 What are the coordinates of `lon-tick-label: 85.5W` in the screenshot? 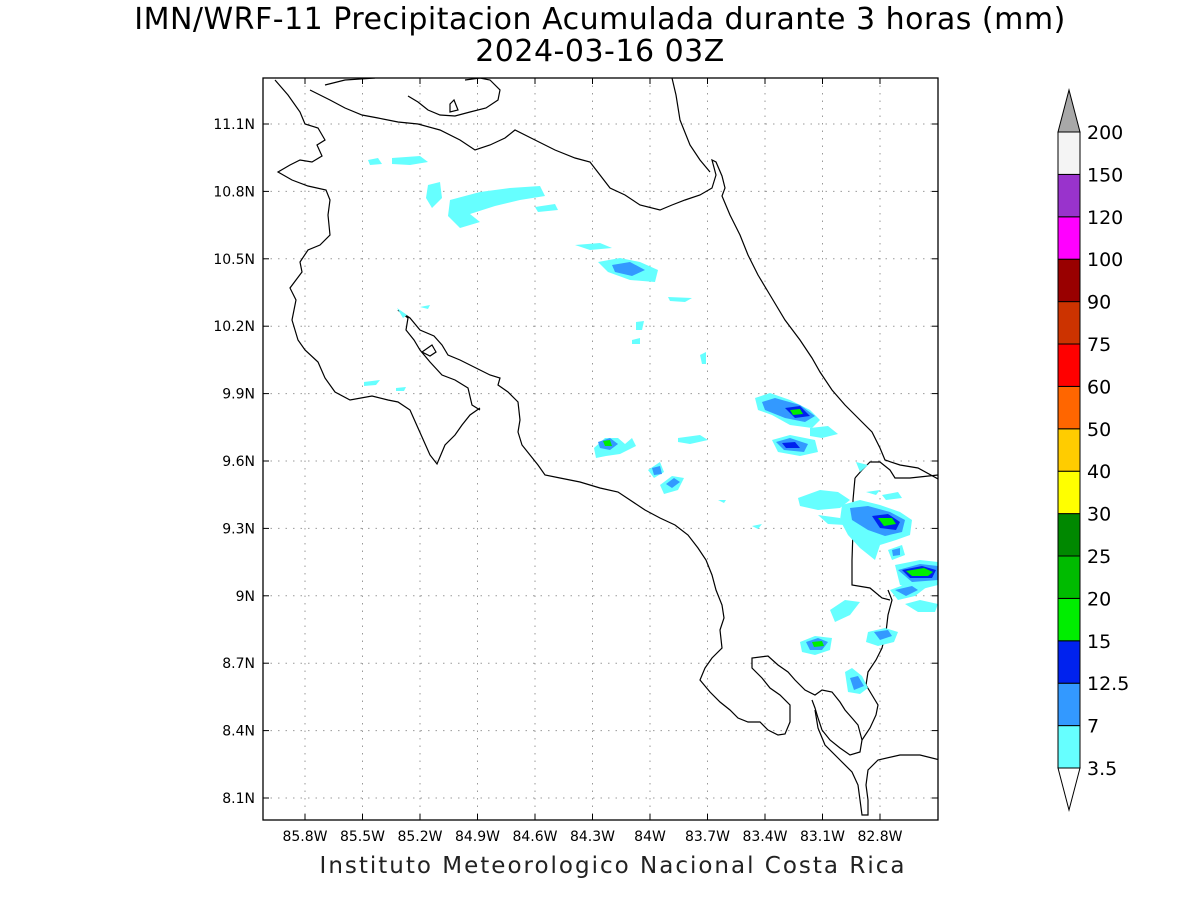 It's located at (362, 837).